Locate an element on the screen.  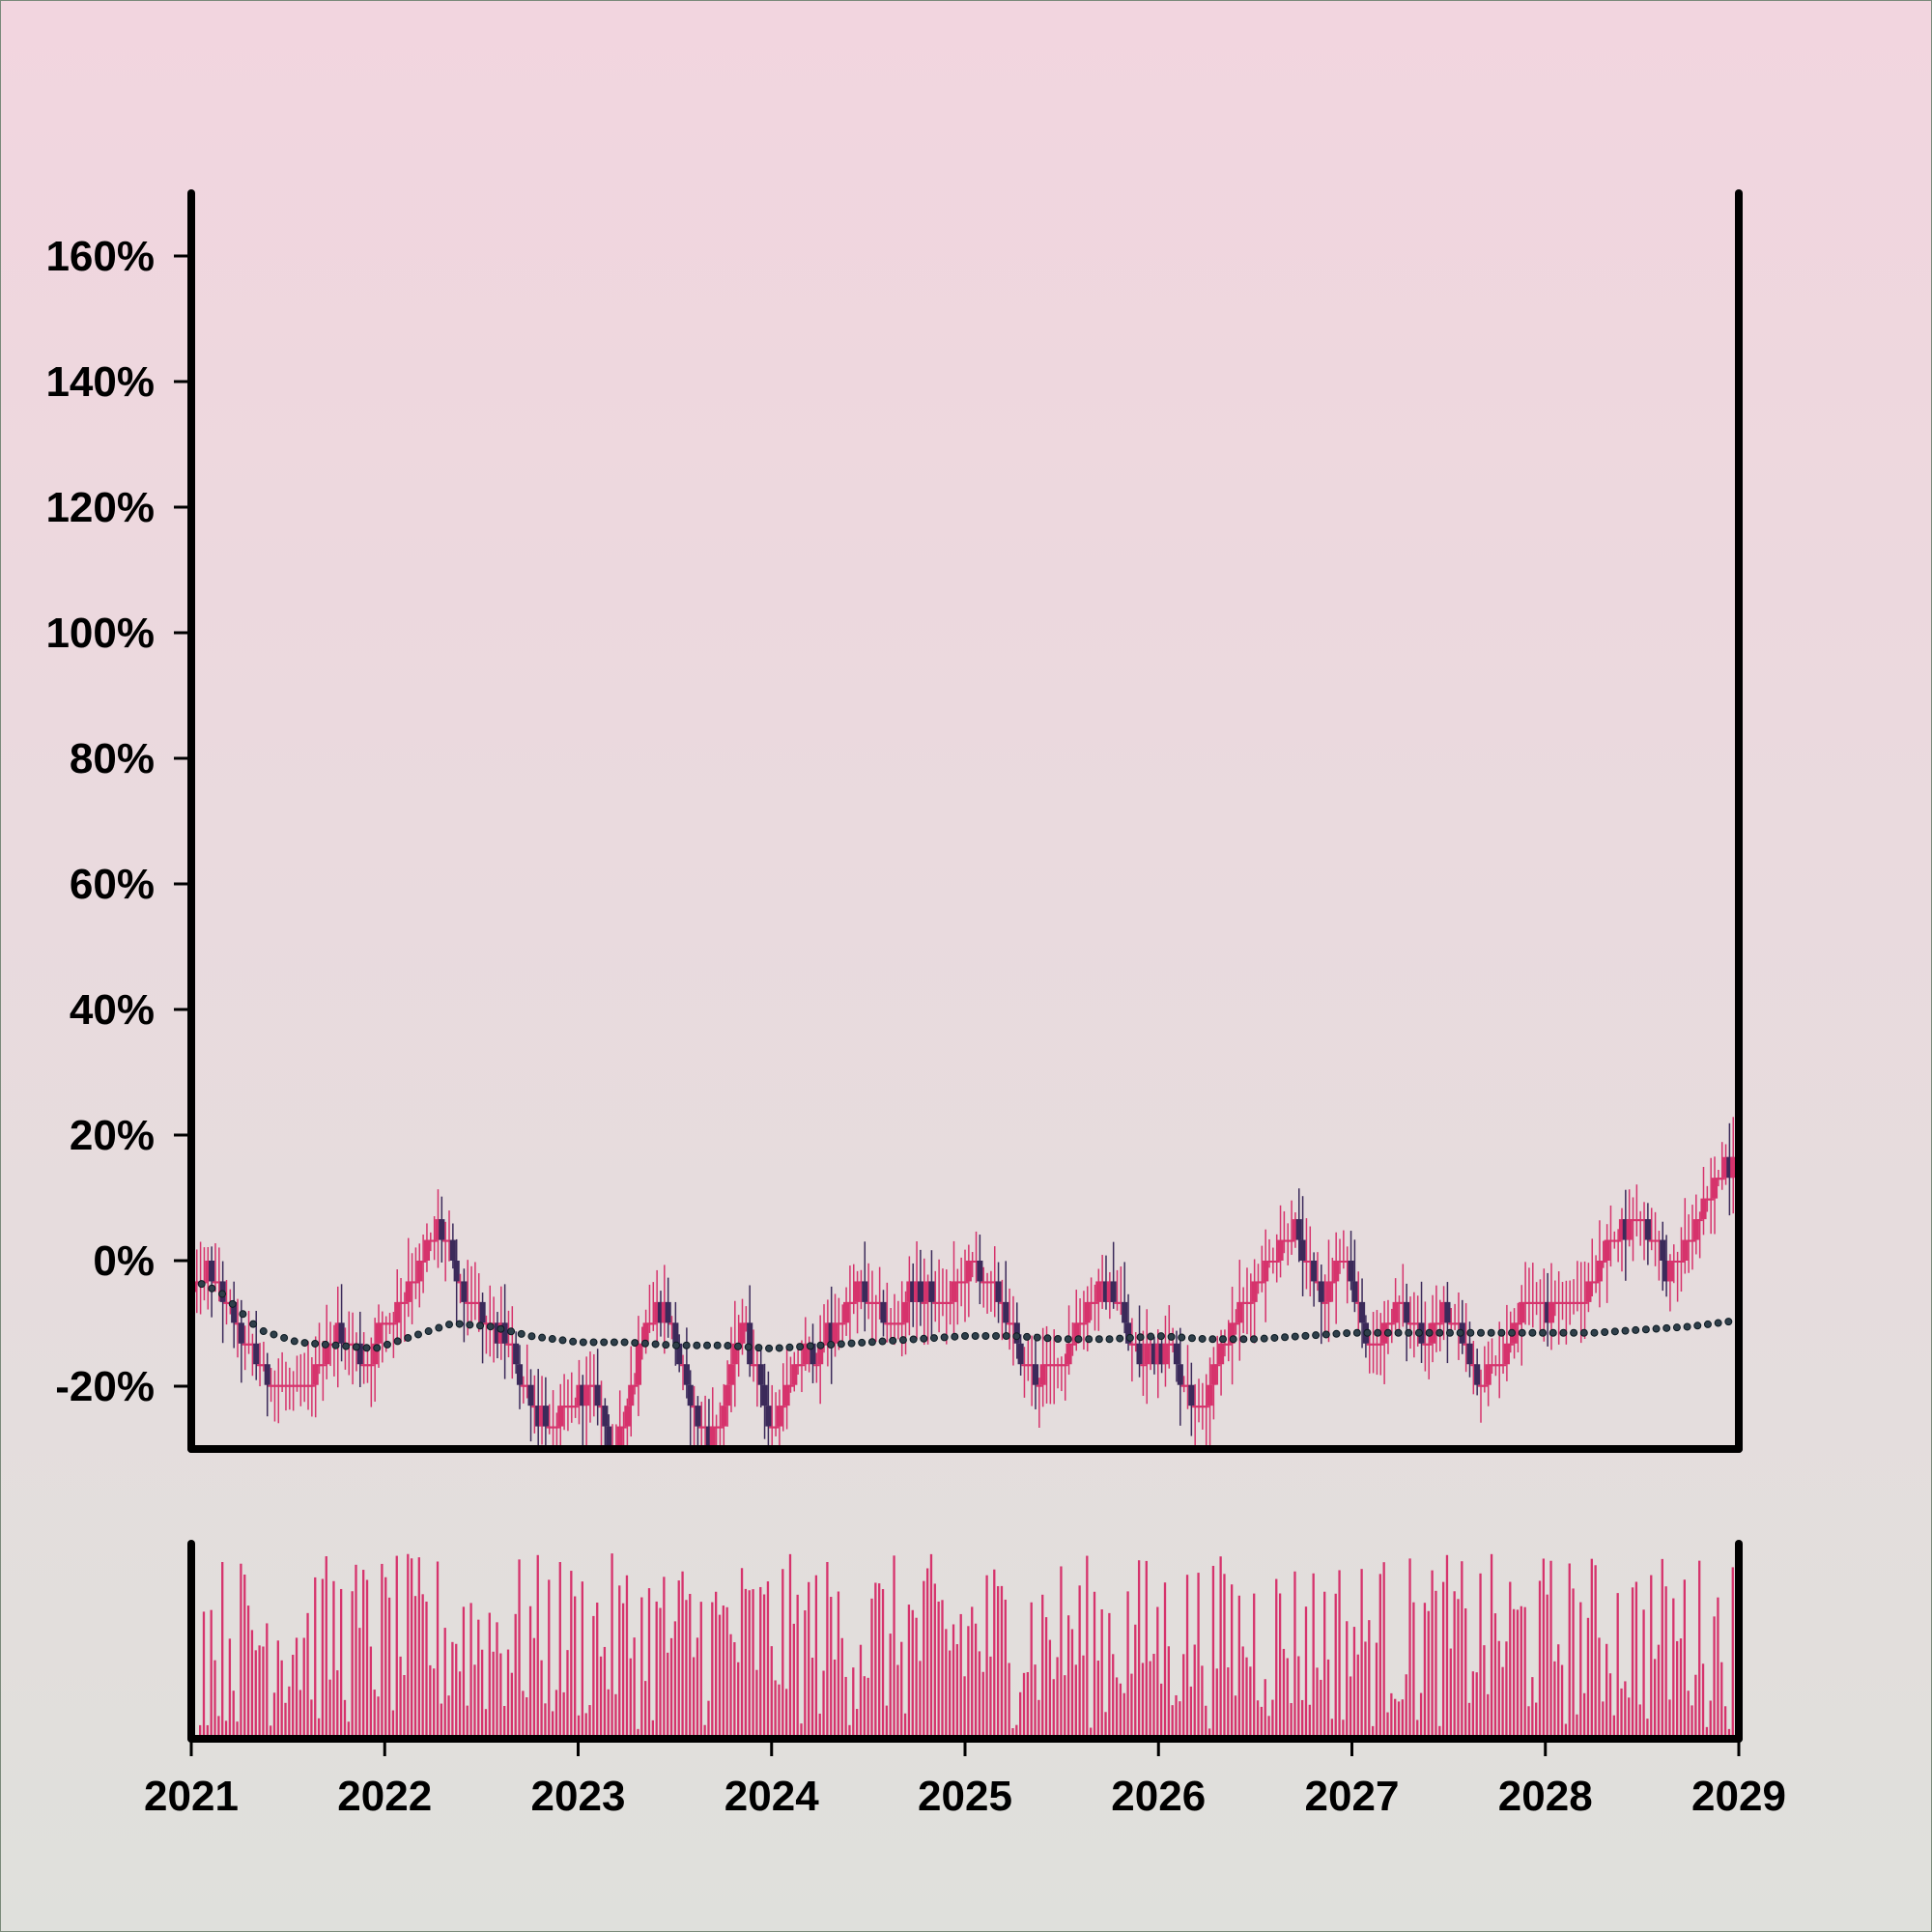
y-tick-label: 140% is located at coordinates (100, 382).